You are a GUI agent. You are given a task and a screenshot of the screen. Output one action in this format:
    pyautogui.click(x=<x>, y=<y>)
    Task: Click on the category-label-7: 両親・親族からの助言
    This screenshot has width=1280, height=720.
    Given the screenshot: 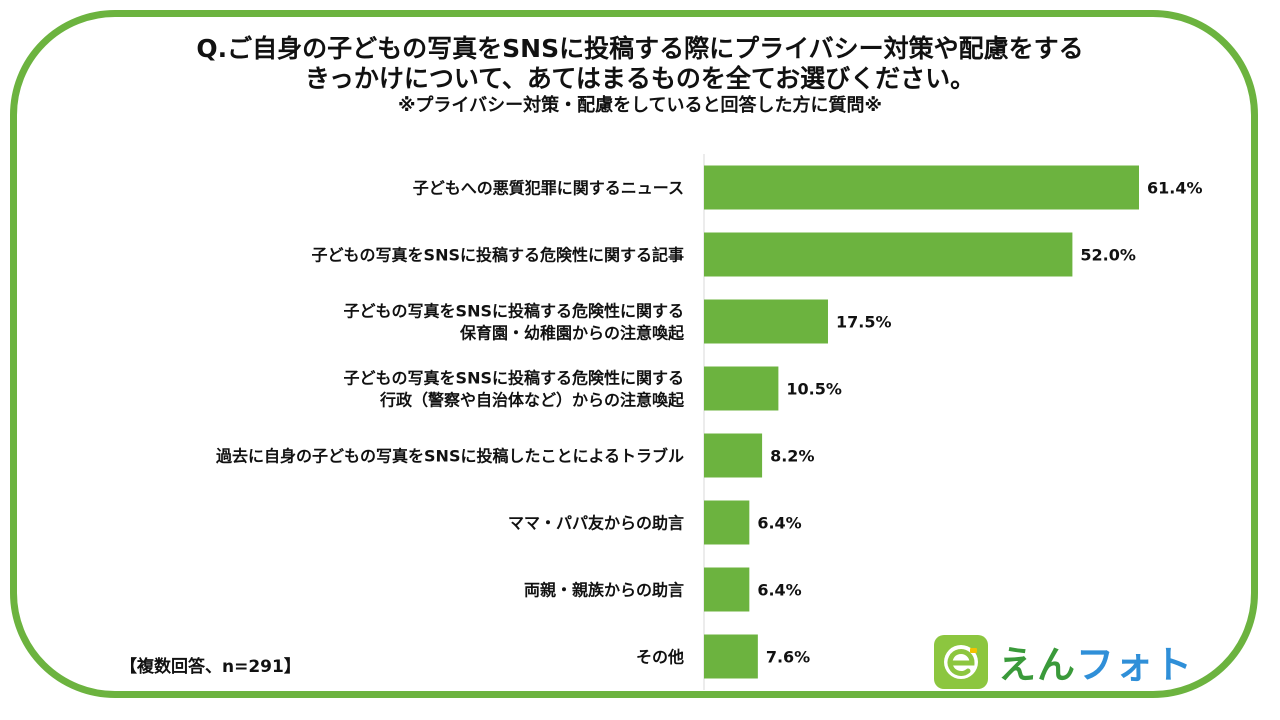 What is the action you would take?
    pyautogui.click(x=604, y=590)
    